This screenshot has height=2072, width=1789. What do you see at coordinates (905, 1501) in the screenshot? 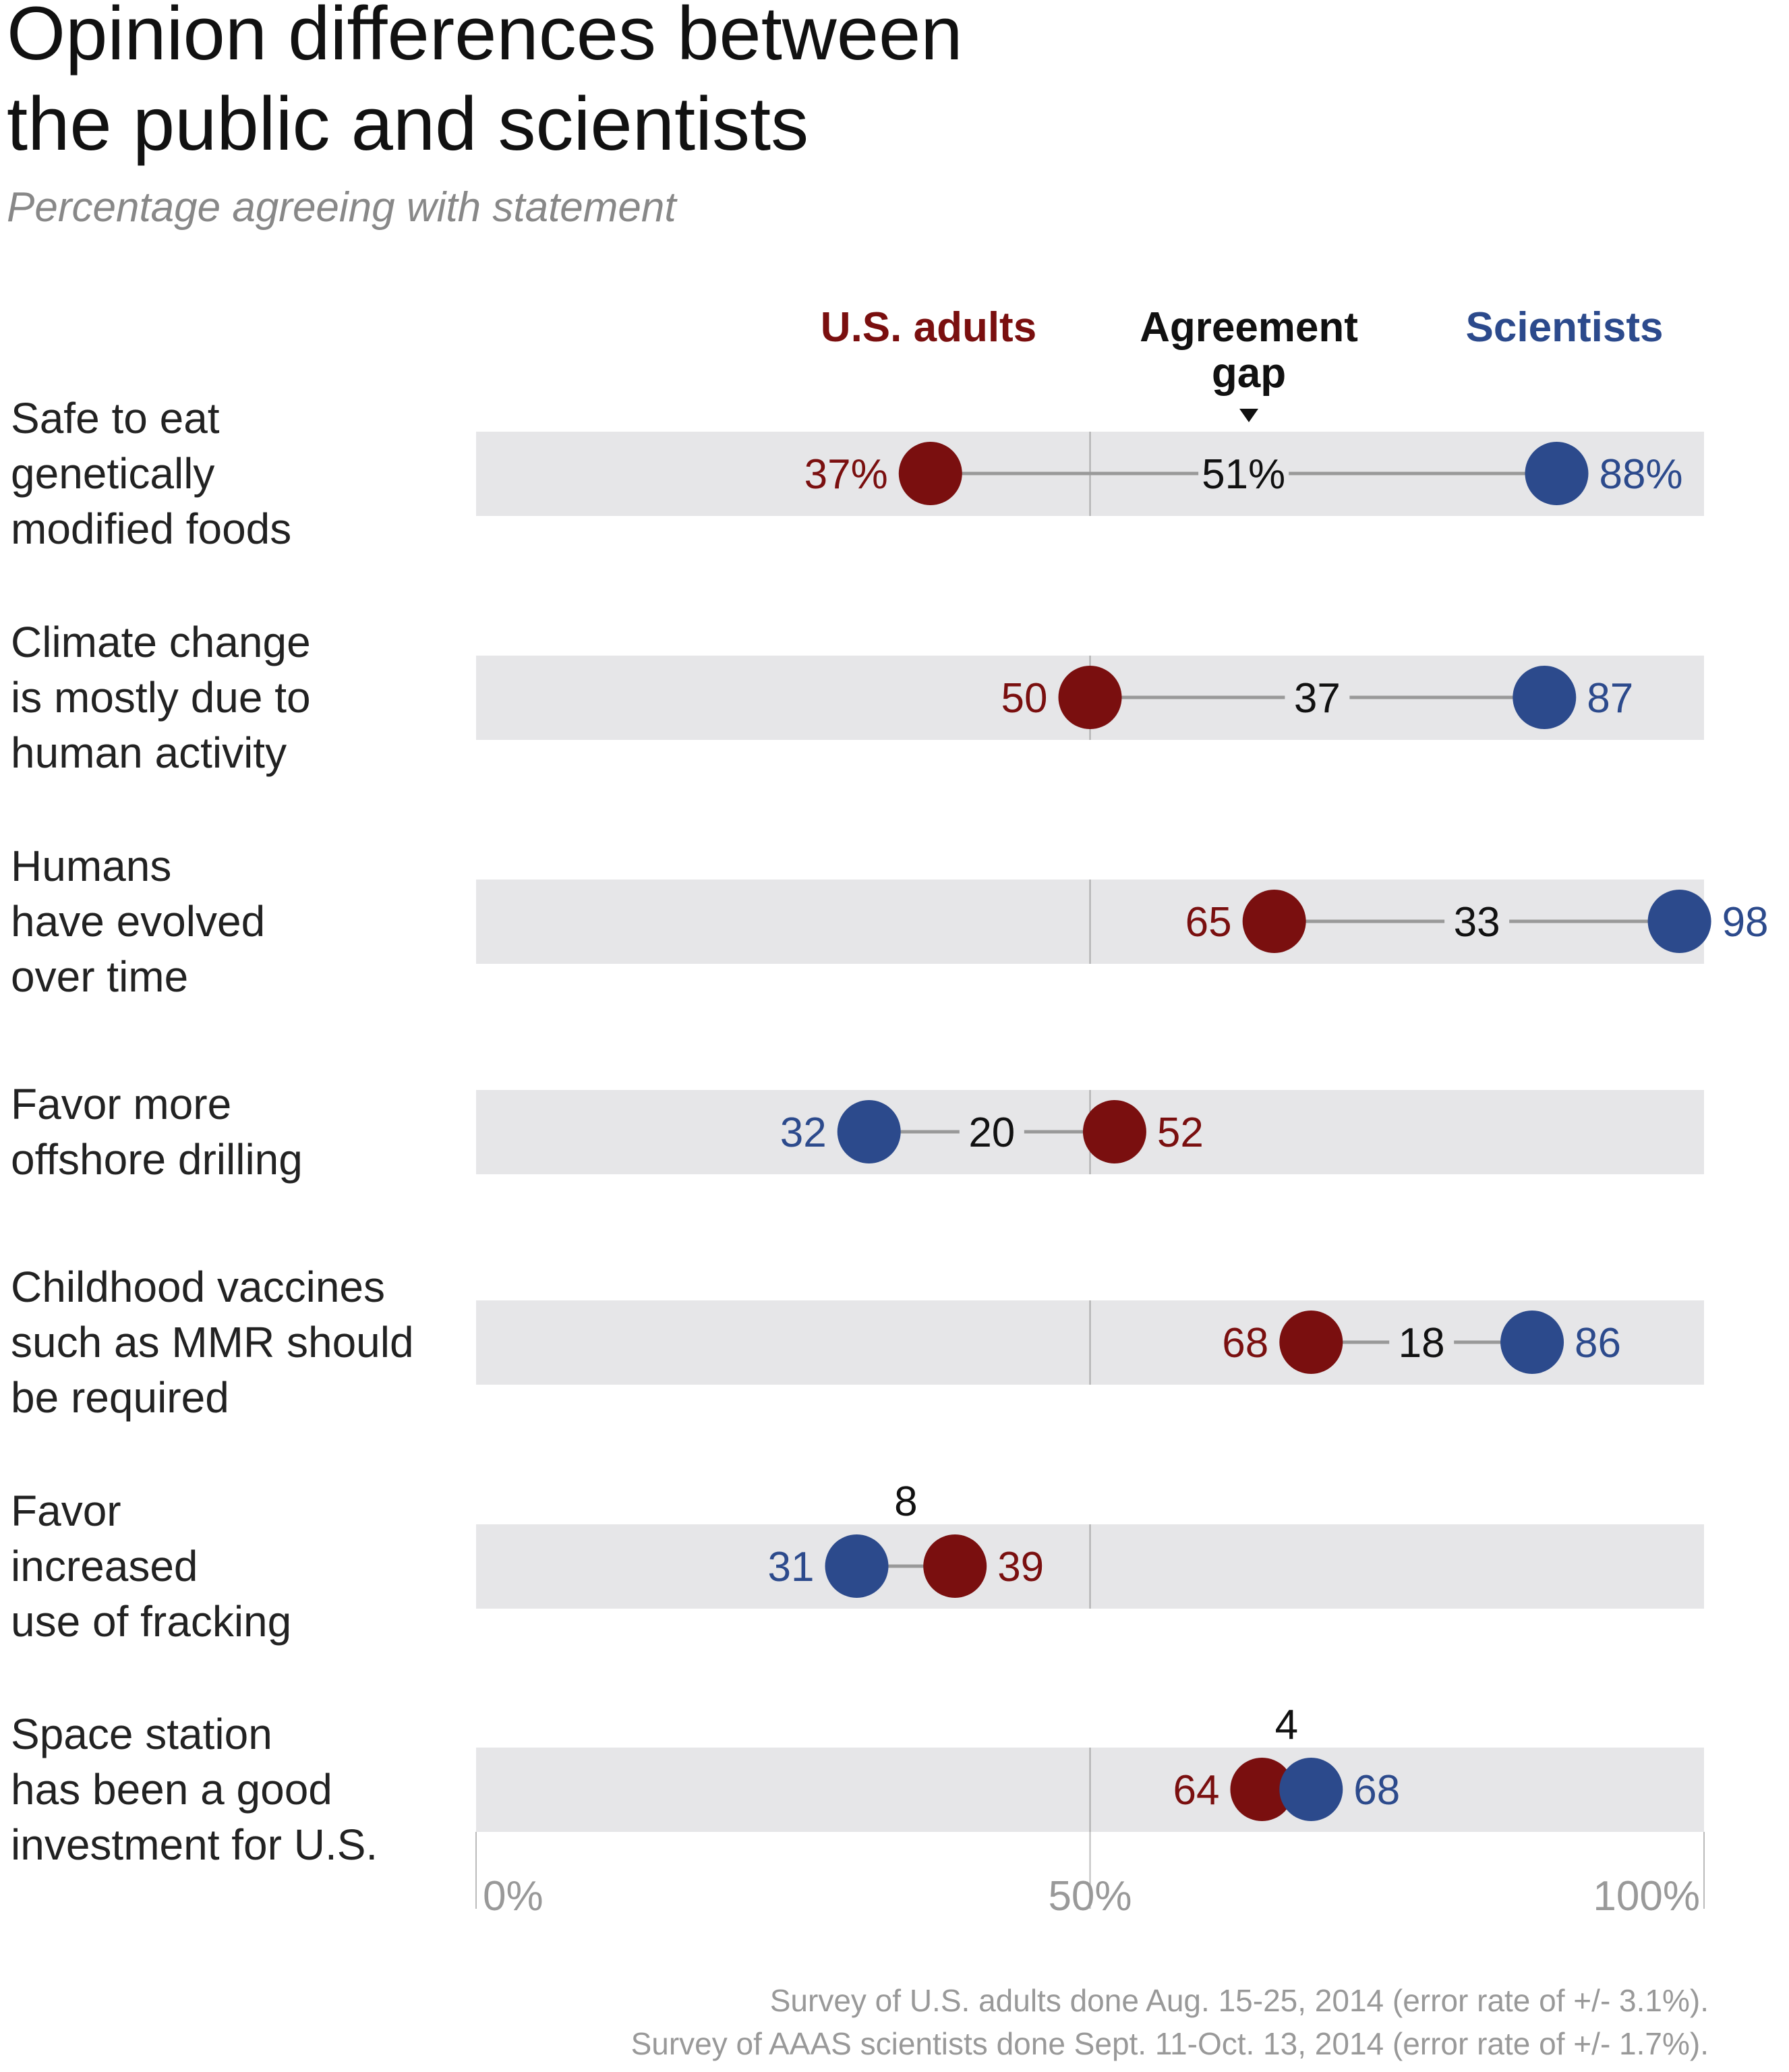
I see `gap-label: 8` at bounding box center [905, 1501].